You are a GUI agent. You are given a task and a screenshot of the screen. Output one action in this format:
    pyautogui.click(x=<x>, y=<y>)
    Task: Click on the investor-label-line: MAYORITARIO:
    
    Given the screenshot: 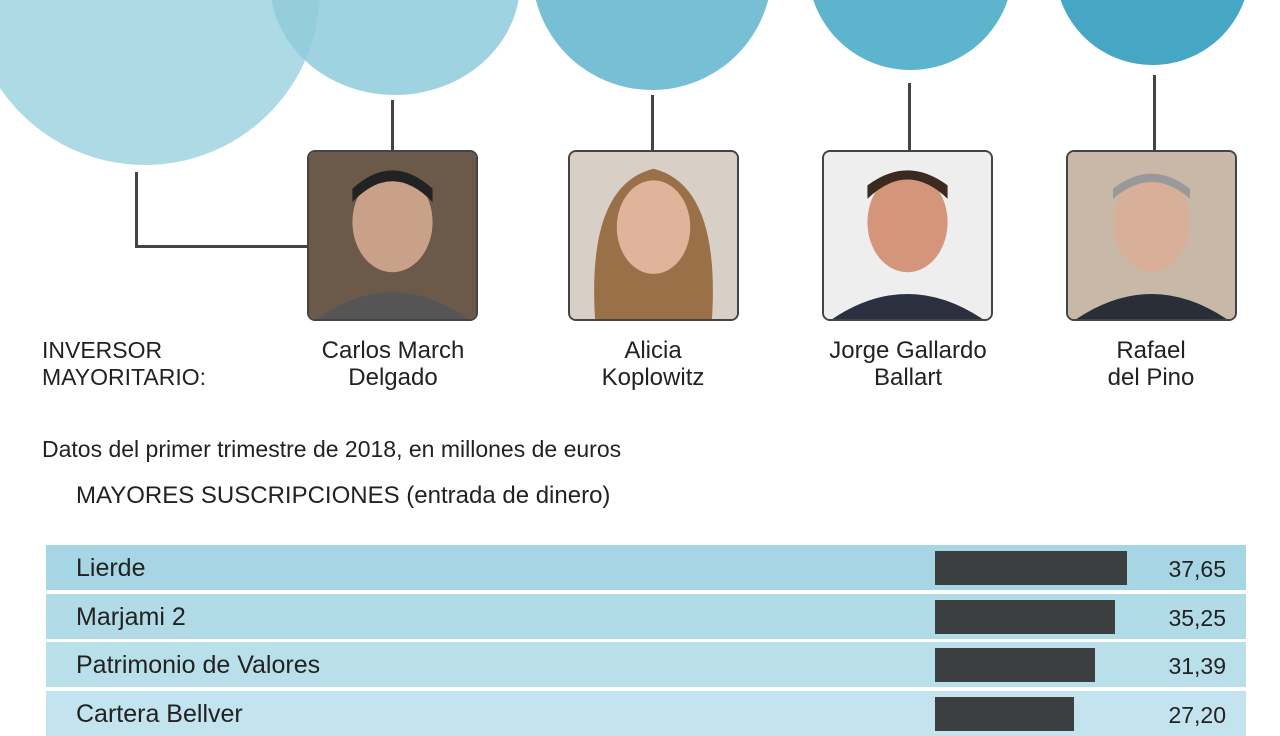 What is the action you would take?
    pyautogui.click(x=124, y=377)
    